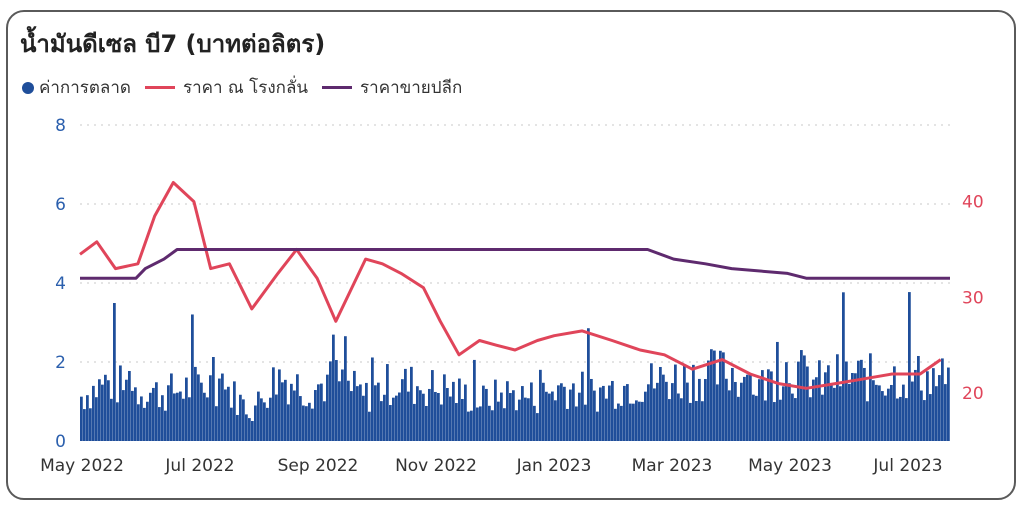 This screenshot has width=1024, height=512. What do you see at coordinates (199, 466) in the screenshot?
I see `x-tick-label: Jul 2022` at bounding box center [199, 466].